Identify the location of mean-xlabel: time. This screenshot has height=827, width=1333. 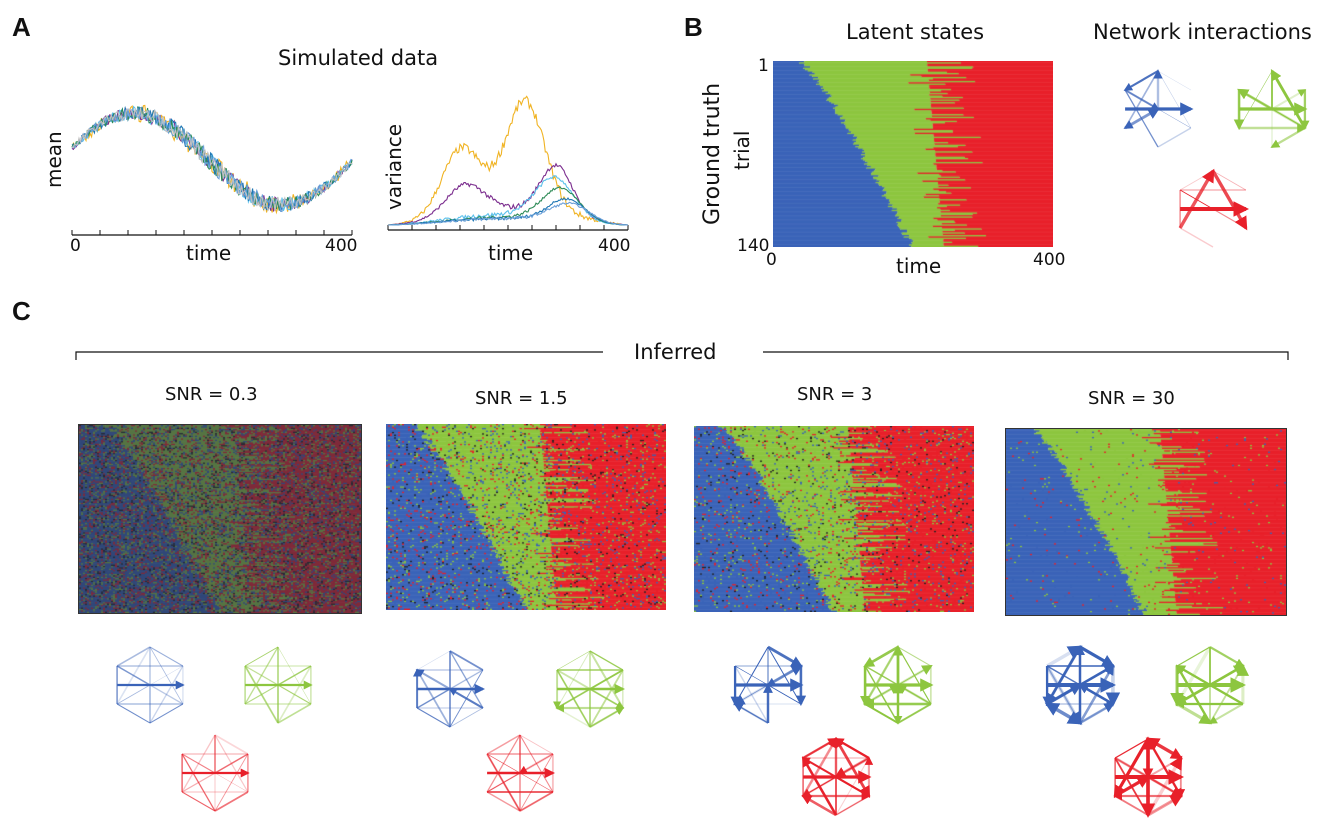
(209, 253).